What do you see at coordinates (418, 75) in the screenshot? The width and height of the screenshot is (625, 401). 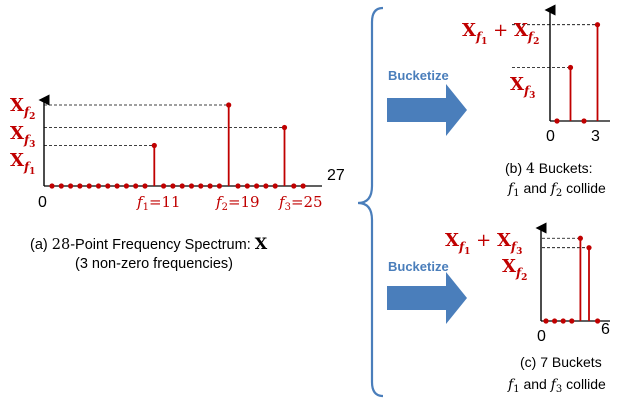 I see `bucketize-arrow-top-label: Bucketize` at bounding box center [418, 75].